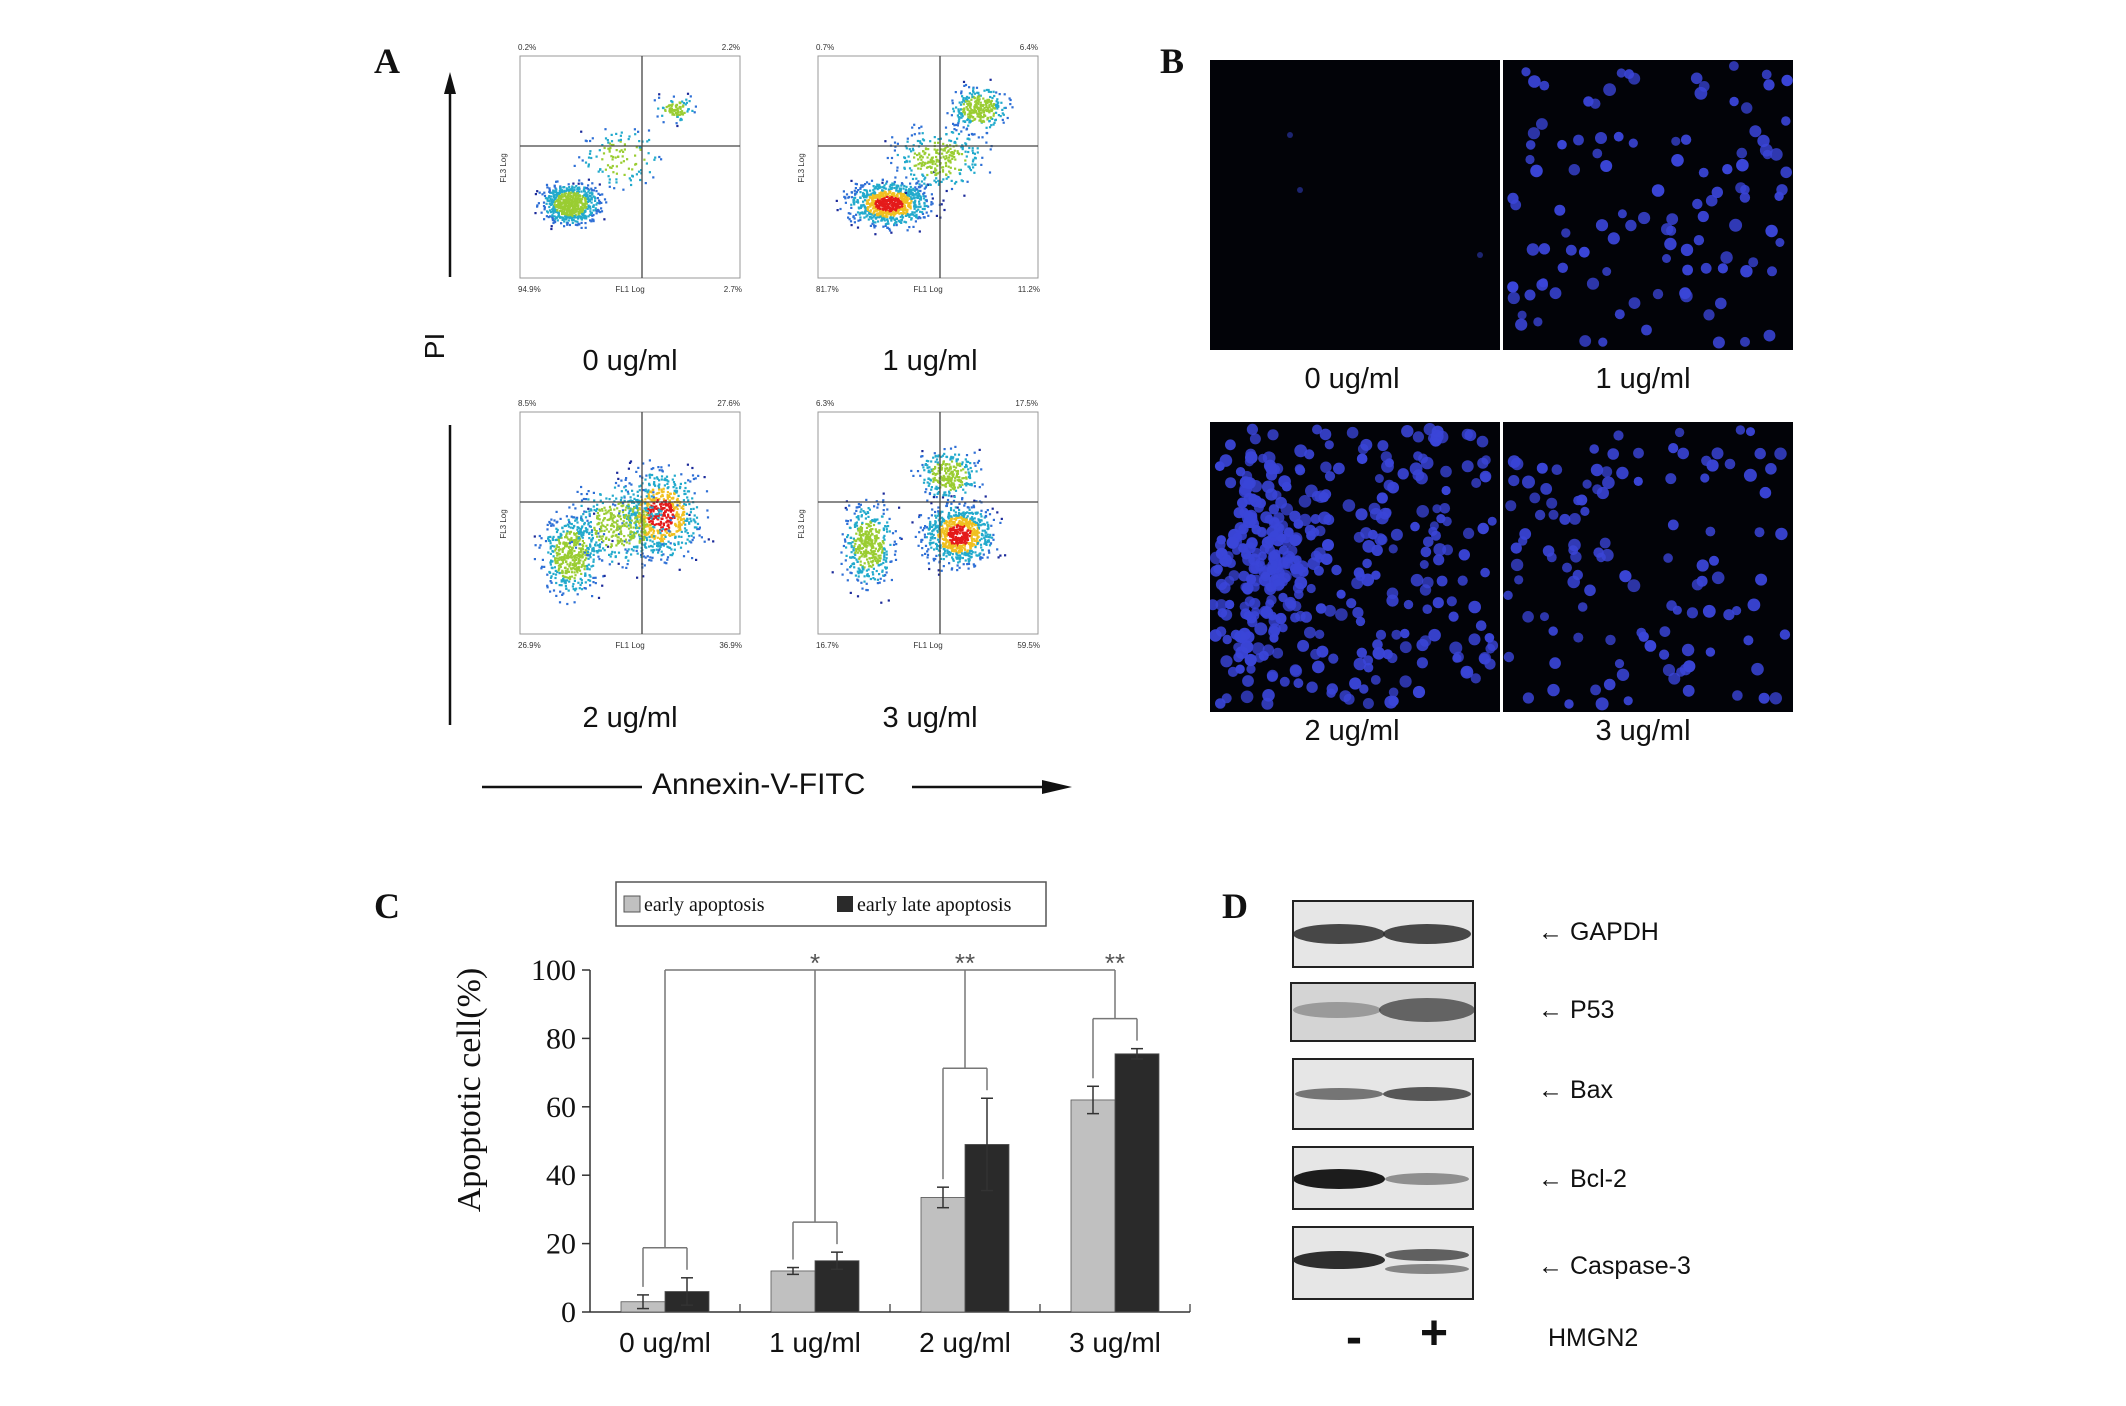  What do you see at coordinates (1137, 1183) in the screenshot?
I see `bar-late-apoptosis` at bounding box center [1137, 1183].